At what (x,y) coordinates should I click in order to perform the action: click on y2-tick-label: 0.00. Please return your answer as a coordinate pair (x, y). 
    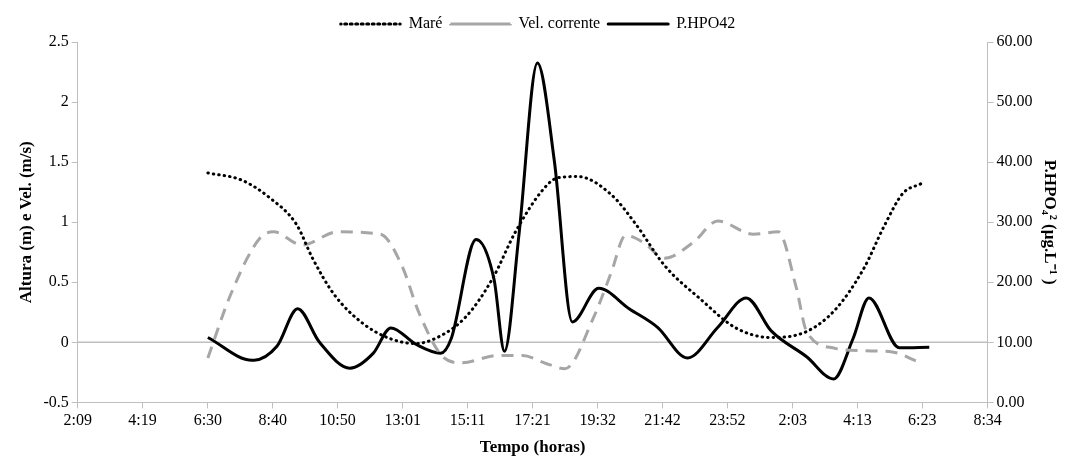
    Looking at the image, I should click on (1010, 401).